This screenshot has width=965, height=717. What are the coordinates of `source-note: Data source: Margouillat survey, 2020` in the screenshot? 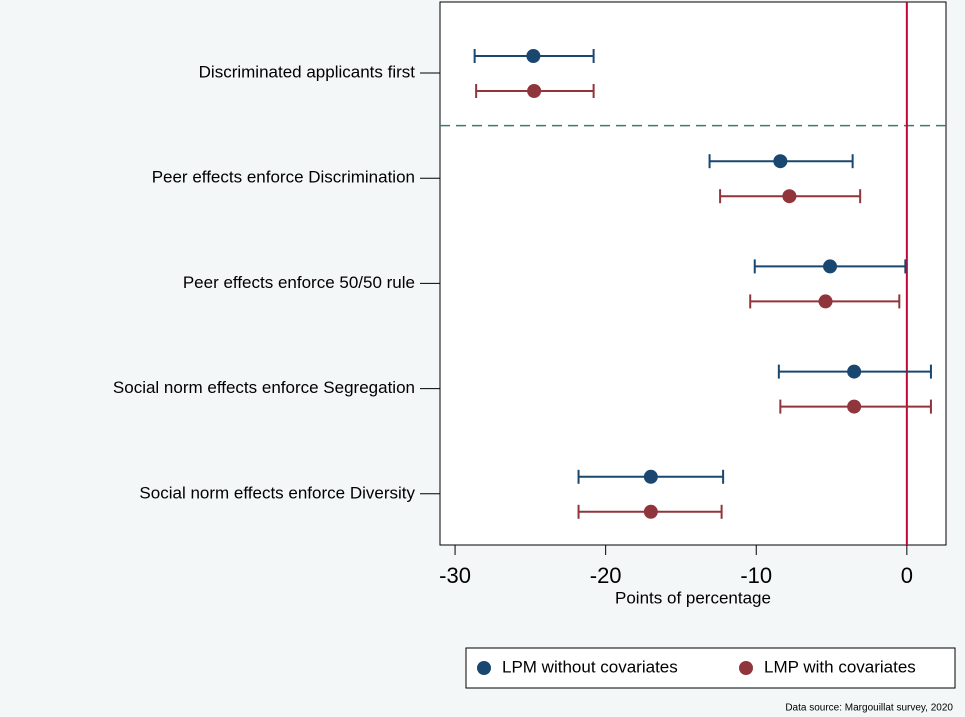 It's located at (869, 708).